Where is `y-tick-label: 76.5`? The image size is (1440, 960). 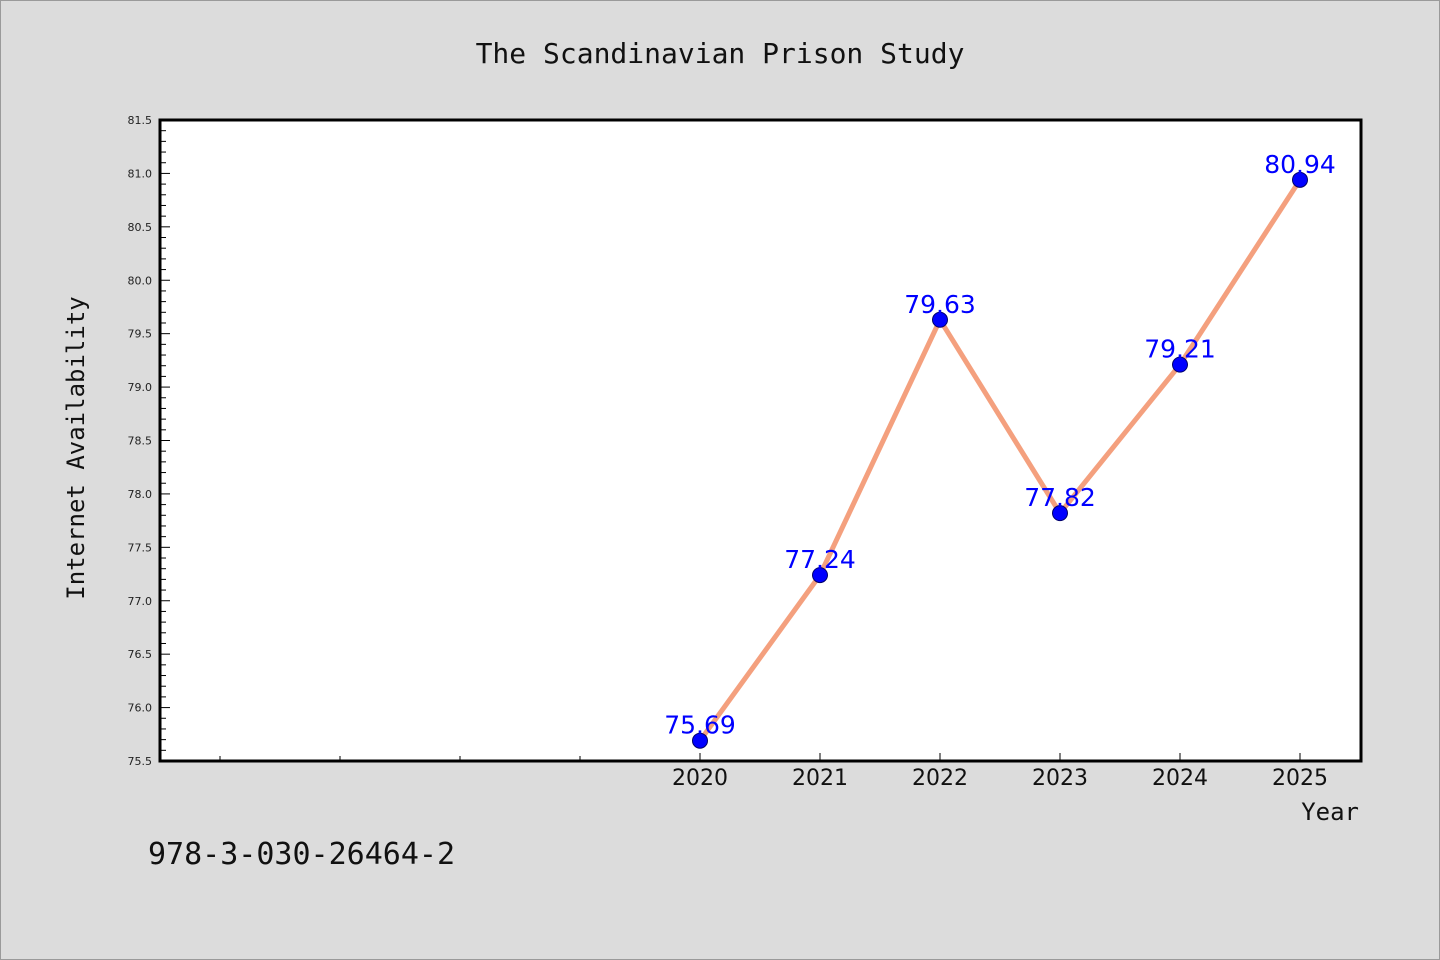 y-tick-label: 76.5 is located at coordinates (140, 654).